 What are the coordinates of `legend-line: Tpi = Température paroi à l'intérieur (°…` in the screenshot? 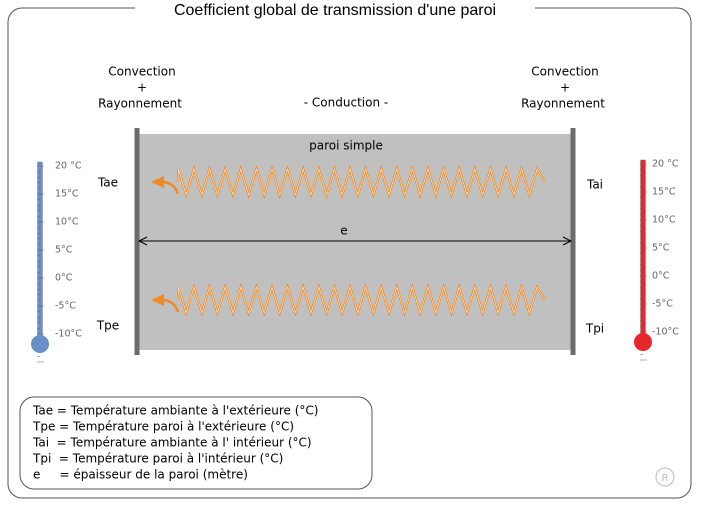 It's located at (157, 459).